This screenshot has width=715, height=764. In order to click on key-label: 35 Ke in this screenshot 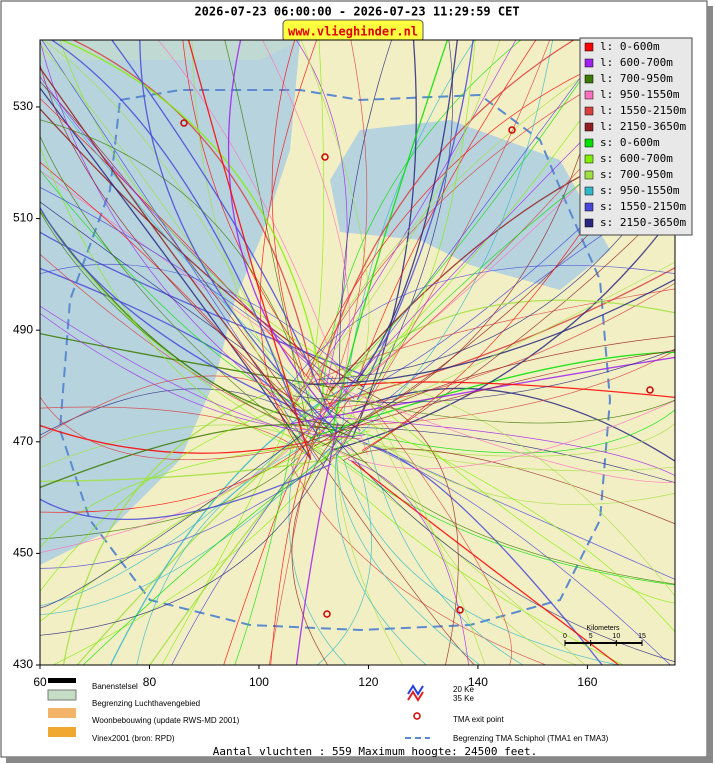, I will do `click(463, 698)`.